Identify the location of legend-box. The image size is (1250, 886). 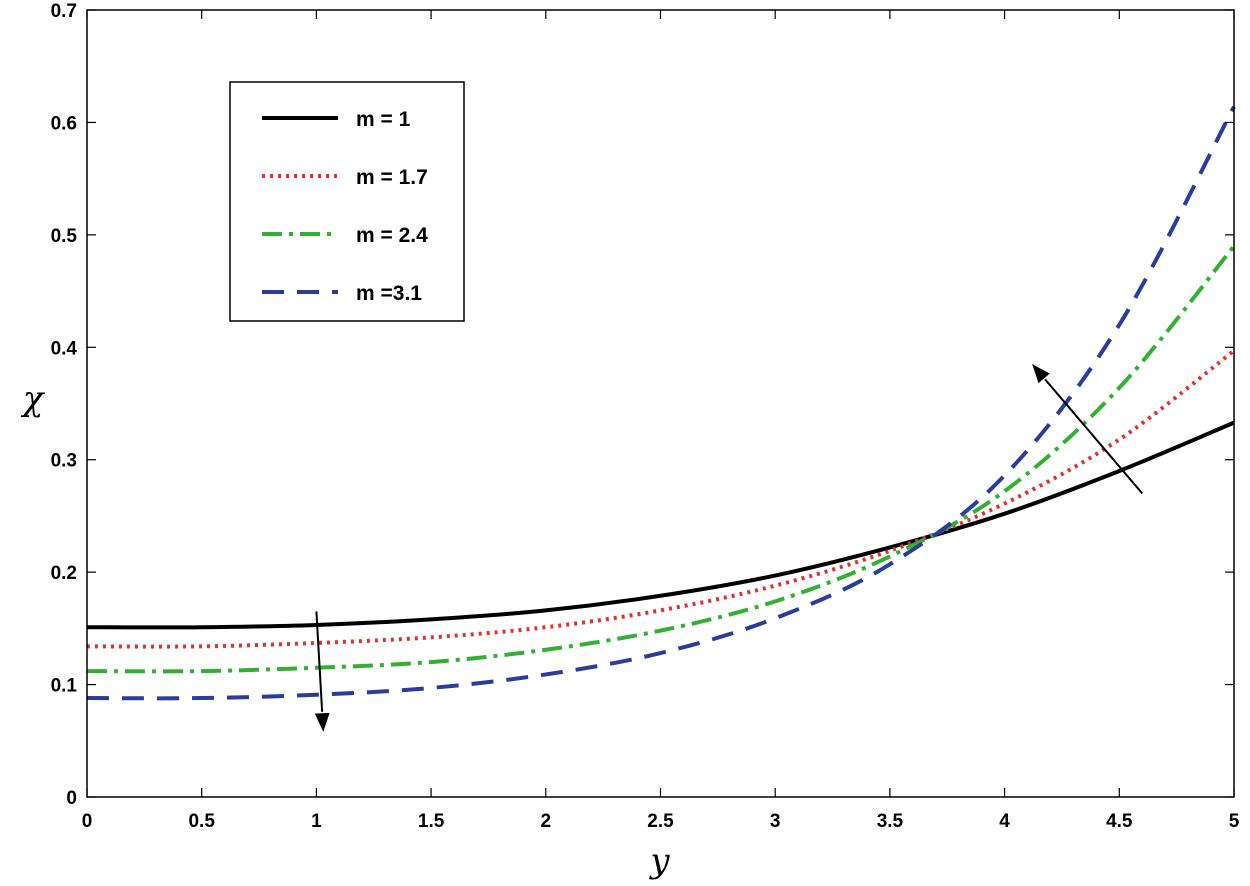
(347, 201).